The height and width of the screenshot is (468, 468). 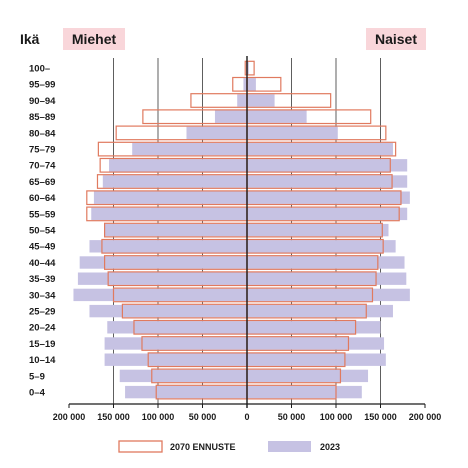 What do you see at coordinates (42, 344) in the screenshot?
I see `age-group-label: 15–19` at bounding box center [42, 344].